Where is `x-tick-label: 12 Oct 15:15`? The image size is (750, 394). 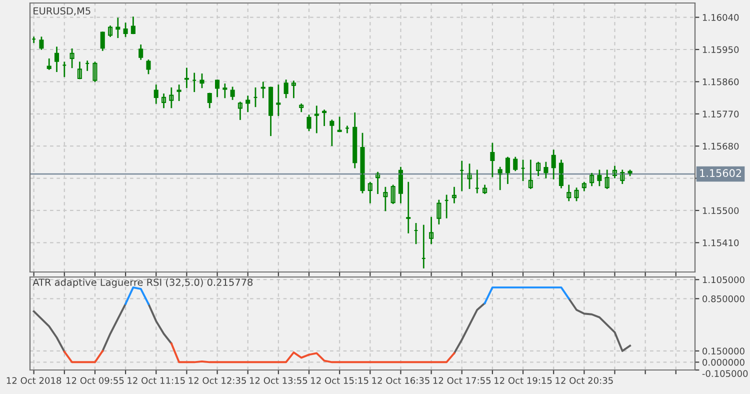 x-tick-label: 12 Oct 15:15 is located at coordinates (339, 380).